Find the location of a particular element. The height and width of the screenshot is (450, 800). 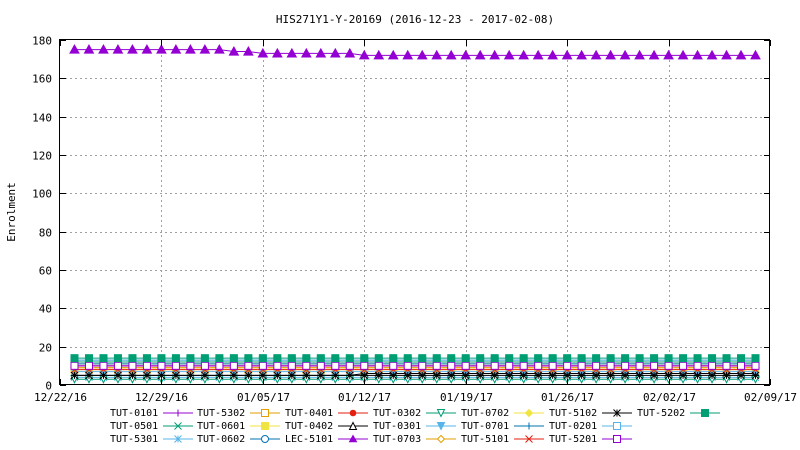

legend-label: TUT-0201 is located at coordinates (573, 426).